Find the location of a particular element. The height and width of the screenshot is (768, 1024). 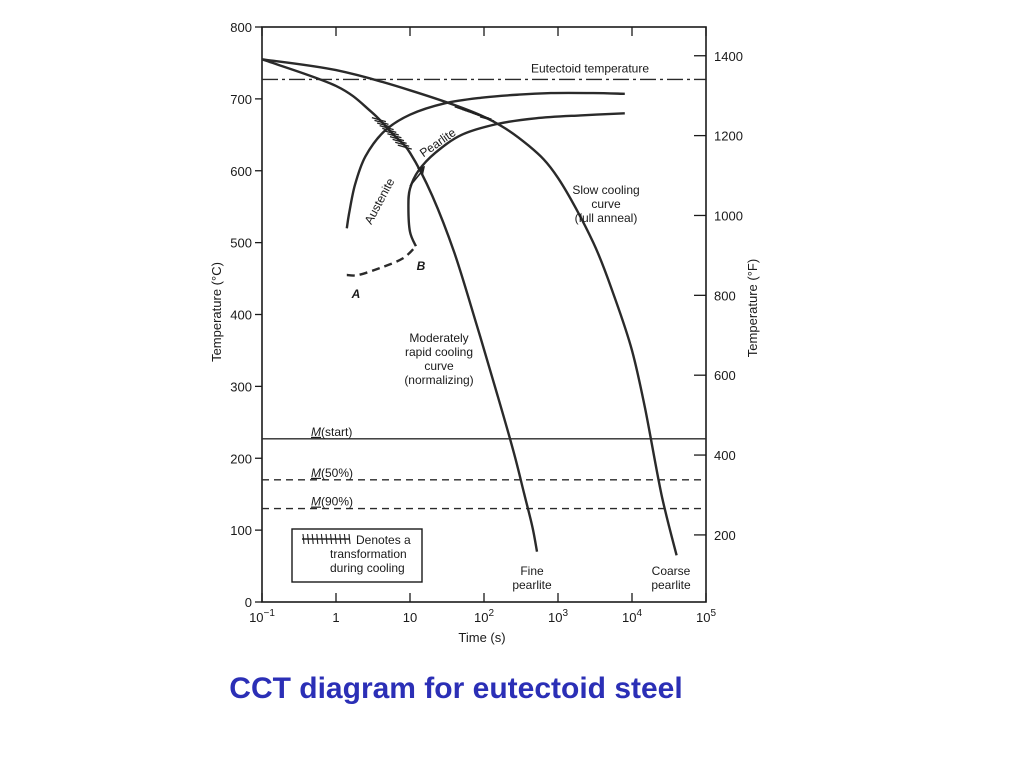

transformation-hatches is located at coordinates (433, 128).